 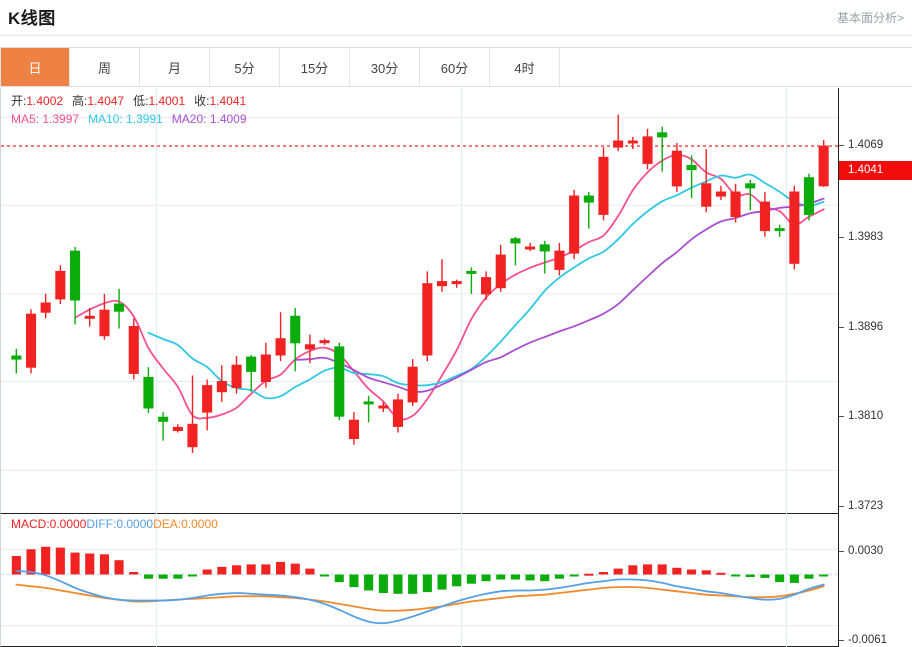 I want to click on tab-5: 30分, so click(x=385, y=67).